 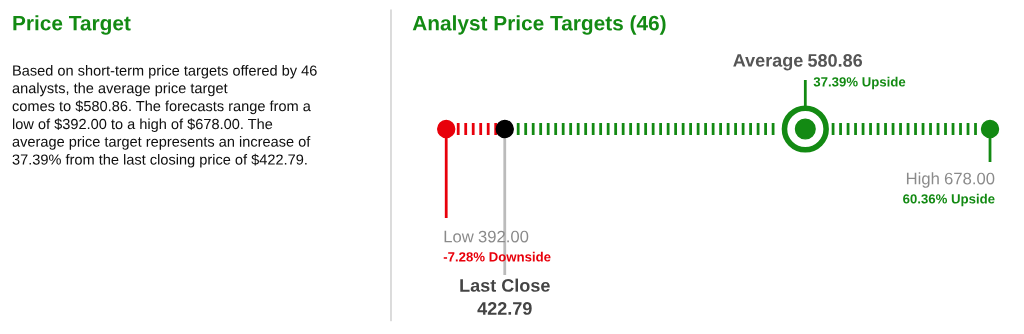 What do you see at coordinates (539, 25) in the screenshot?
I see `text: Analyst Price Targets (46)` at bounding box center [539, 25].